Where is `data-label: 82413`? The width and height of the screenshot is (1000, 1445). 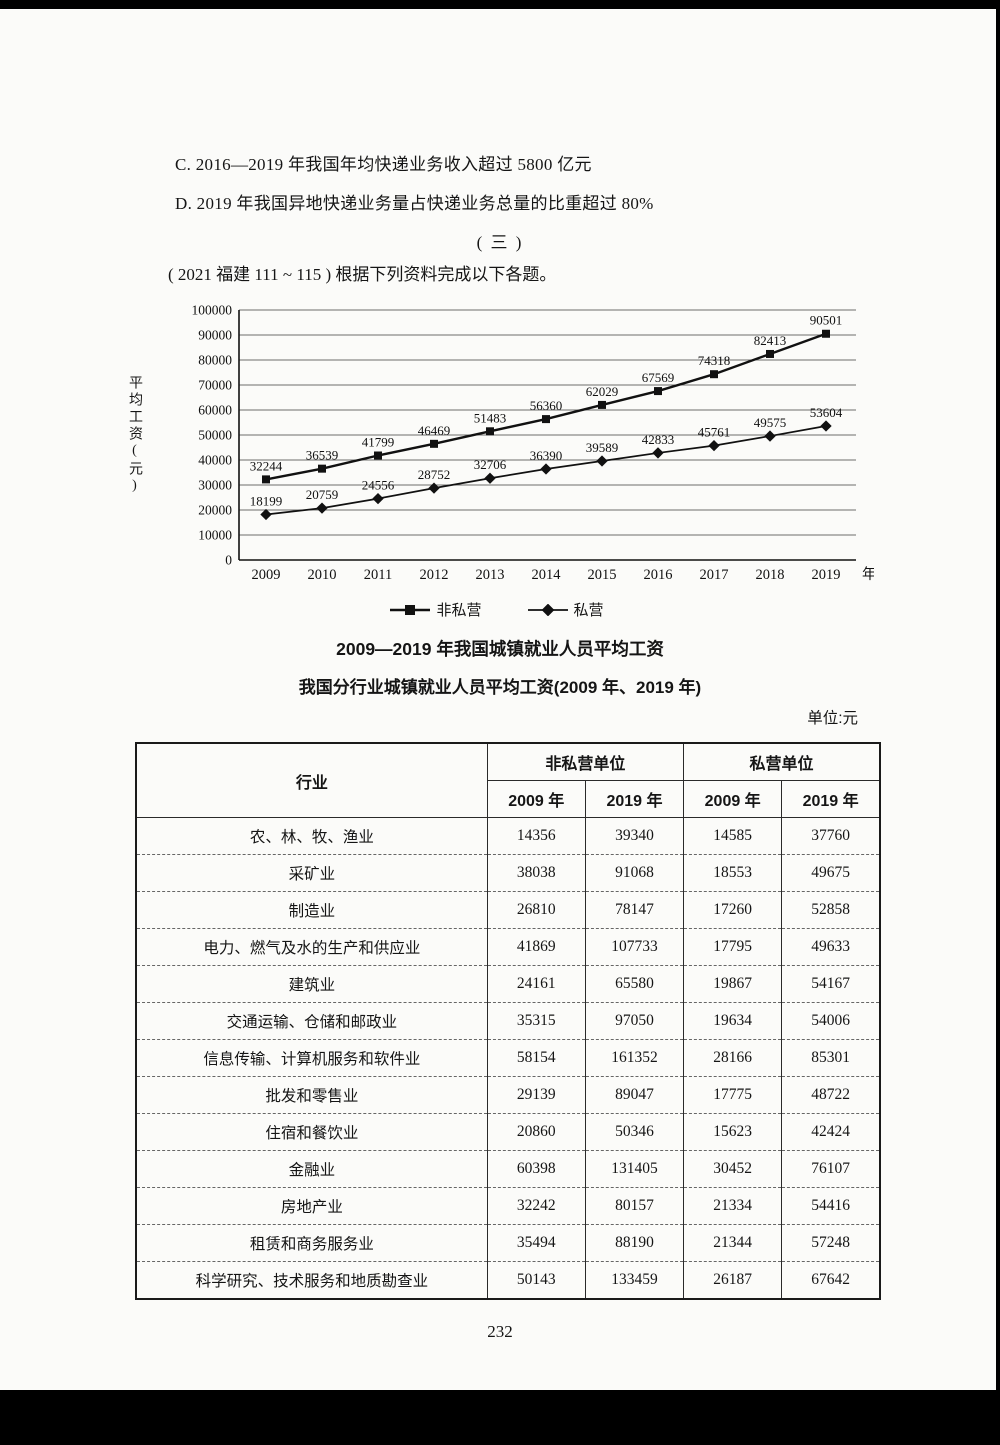
data-label: 82413 is located at coordinates (770, 340).